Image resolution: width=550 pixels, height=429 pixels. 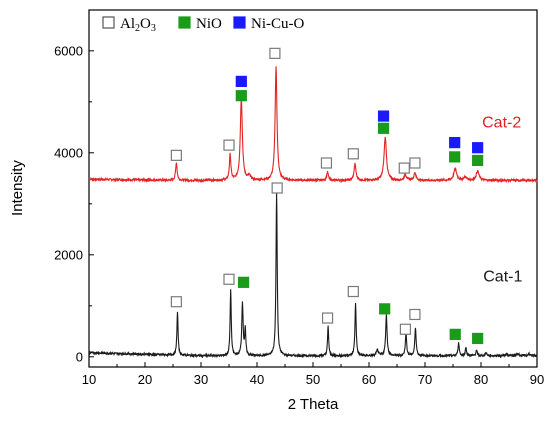 What do you see at coordinates (313, 379) in the screenshot?
I see `x-tick-label: 50` at bounding box center [313, 379].